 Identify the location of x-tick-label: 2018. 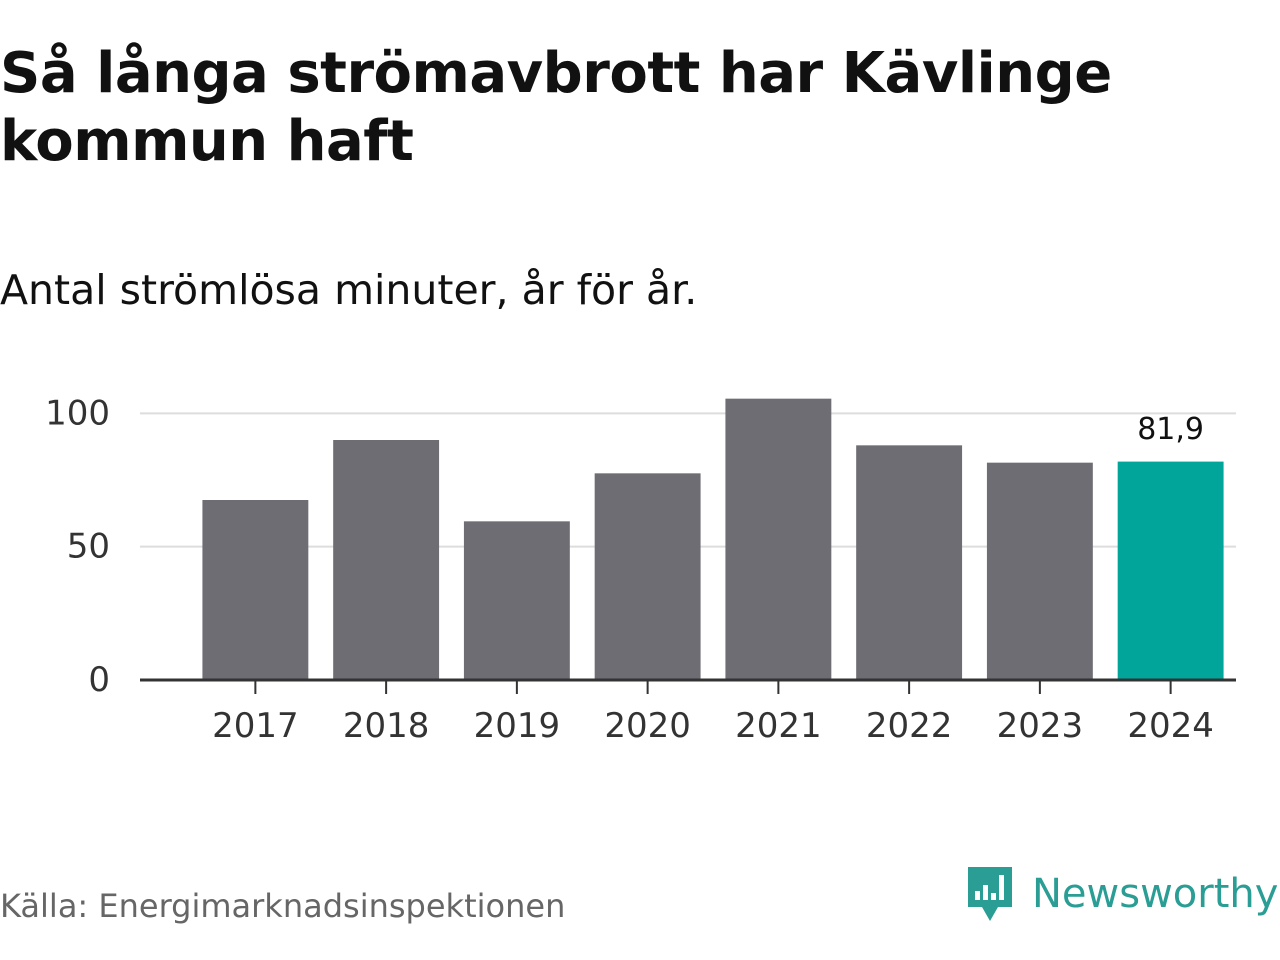
(386, 726).